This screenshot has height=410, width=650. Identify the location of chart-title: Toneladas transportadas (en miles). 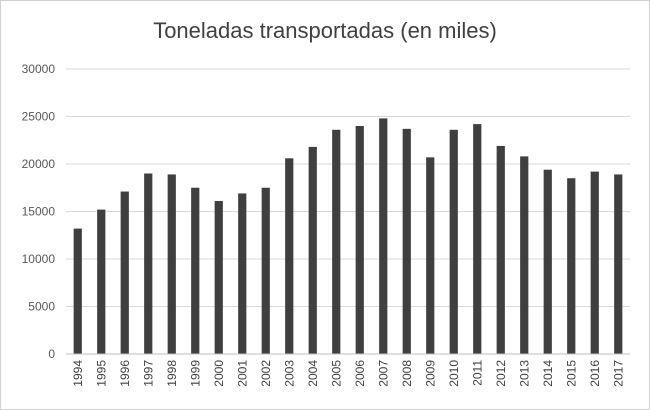
(325, 30).